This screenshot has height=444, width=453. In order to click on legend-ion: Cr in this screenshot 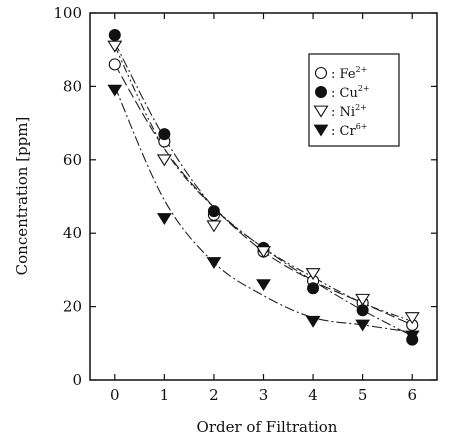, I will do `click(348, 131)`.